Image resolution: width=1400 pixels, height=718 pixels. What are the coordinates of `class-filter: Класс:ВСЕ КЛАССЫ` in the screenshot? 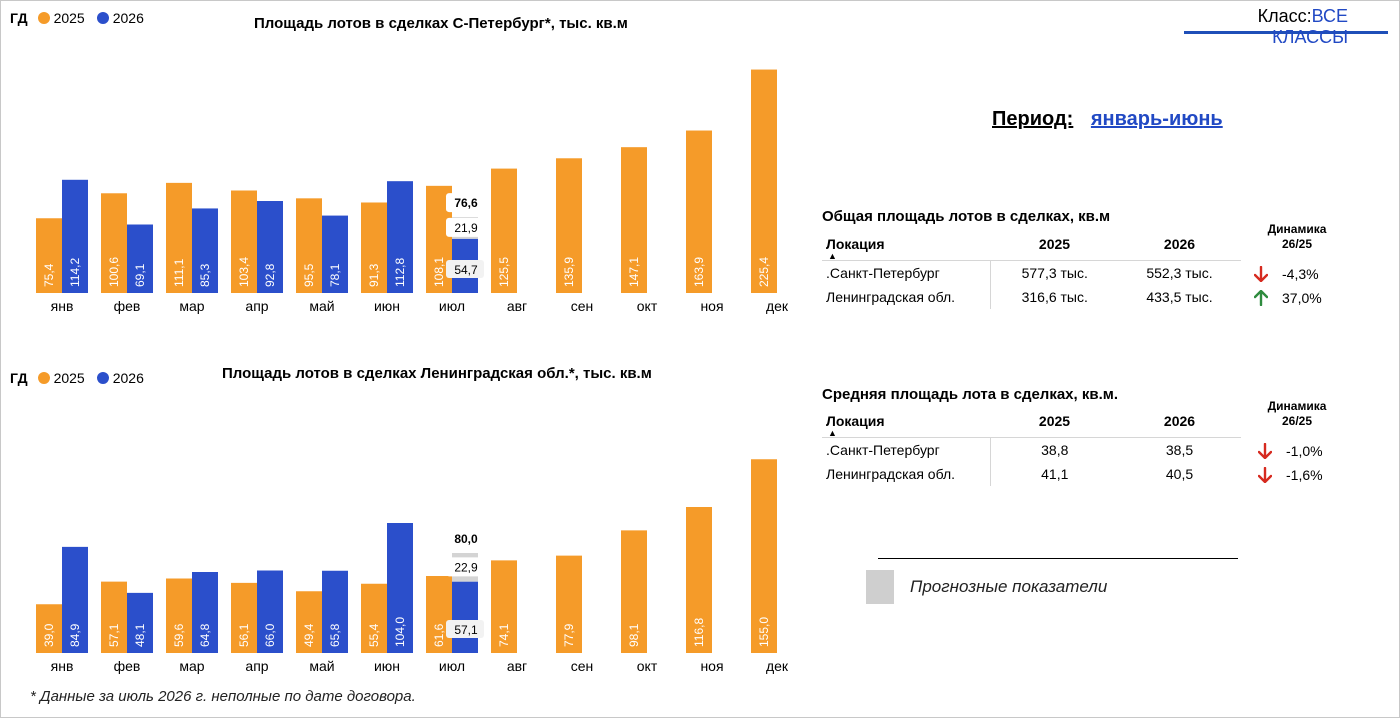 It's located at (1286, 26).